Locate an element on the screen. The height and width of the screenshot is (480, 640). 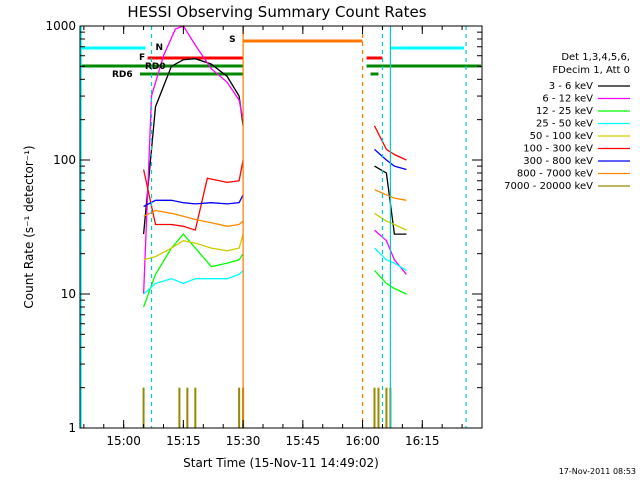
rd6-label: RD6 is located at coordinates (122, 75).